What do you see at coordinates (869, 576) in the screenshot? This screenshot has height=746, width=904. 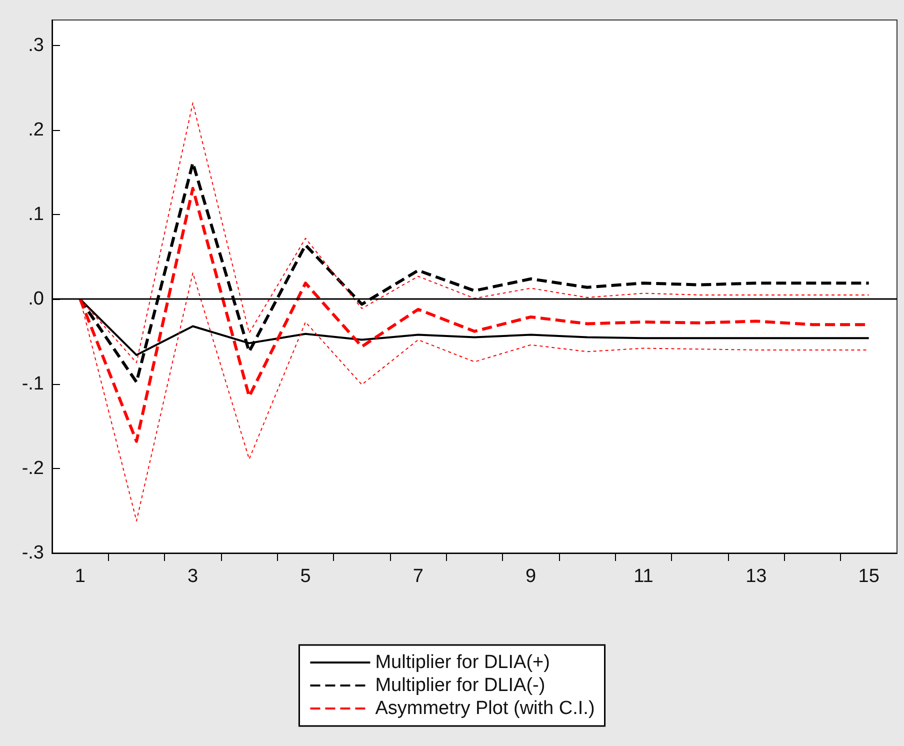 I see `x-tick-label: 15` at bounding box center [869, 576].